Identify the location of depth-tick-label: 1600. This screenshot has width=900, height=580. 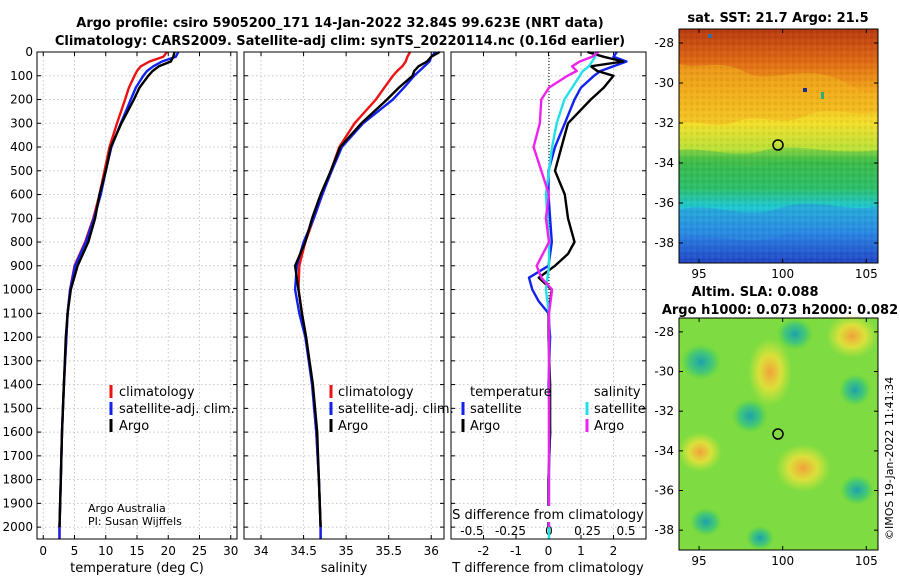
(17, 432).